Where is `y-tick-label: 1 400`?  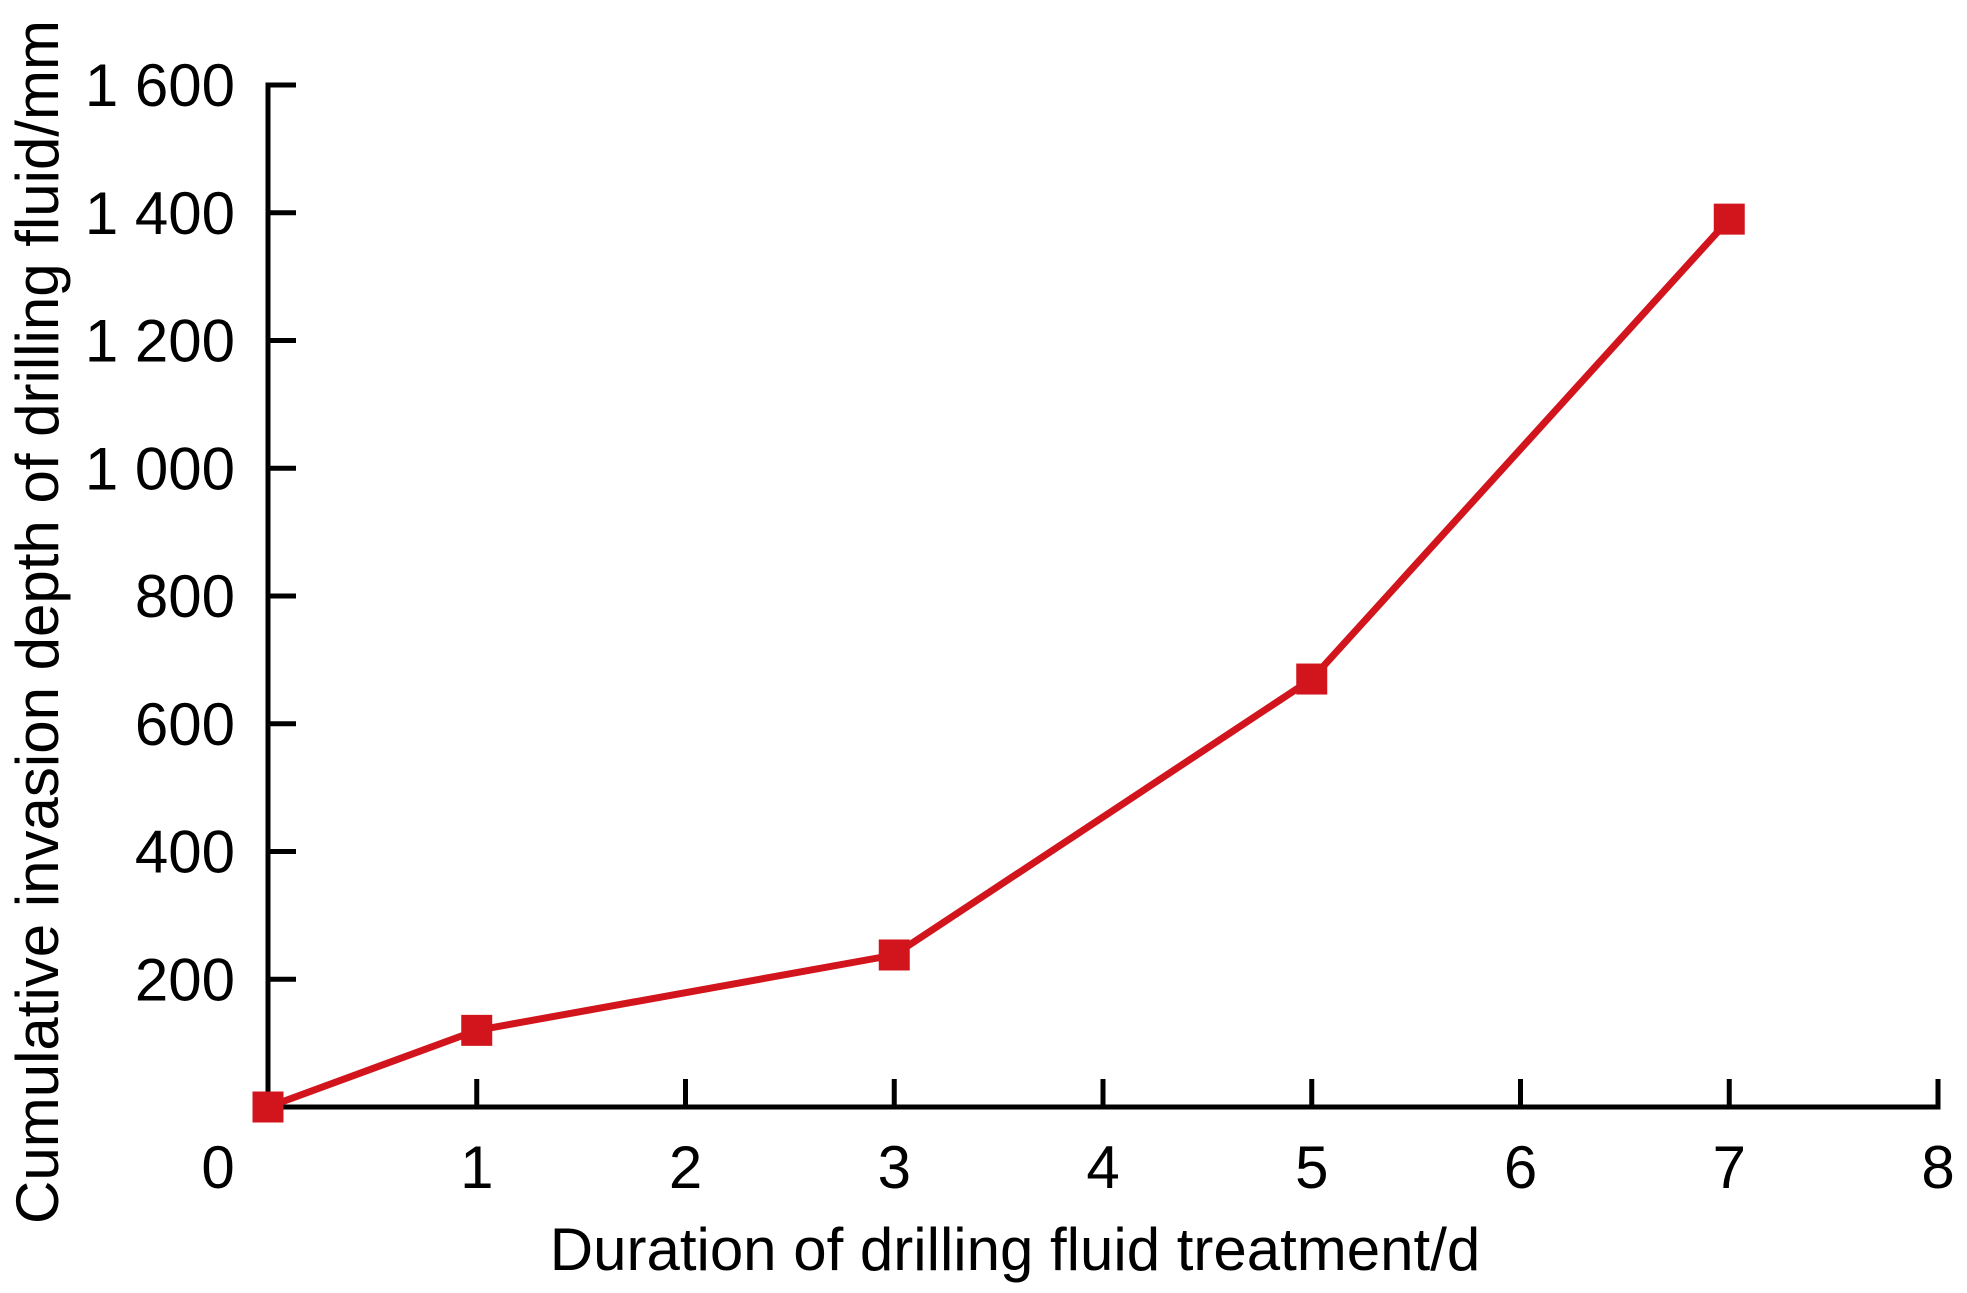
y-tick-label: 1 400 is located at coordinates (160, 213).